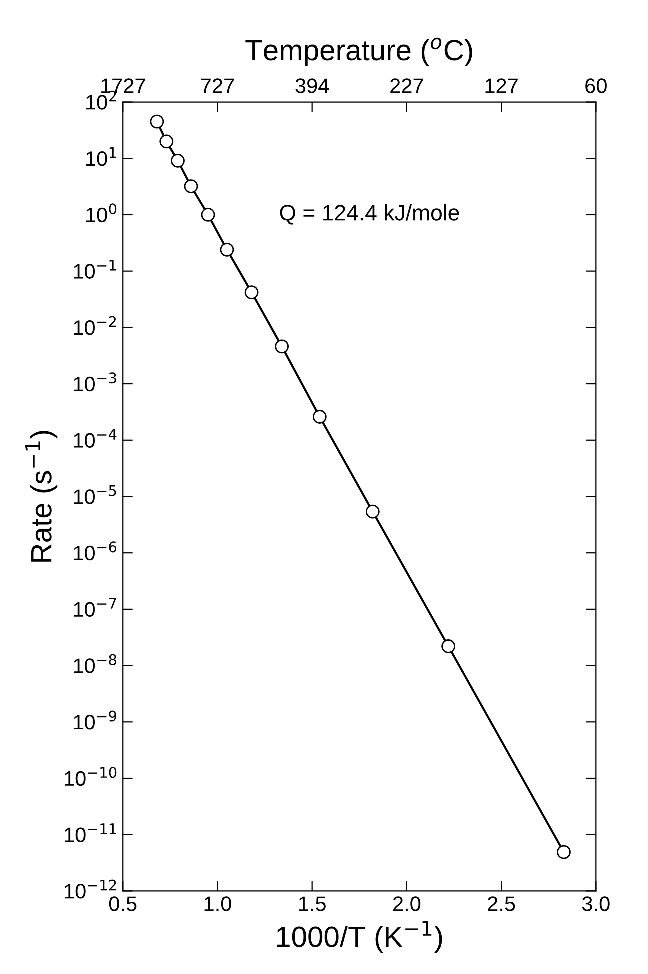 This screenshot has height=974, width=648. Describe the element at coordinates (101, 156) in the screenshot. I see `y-tick-label: 10$^{1}$` at that location.